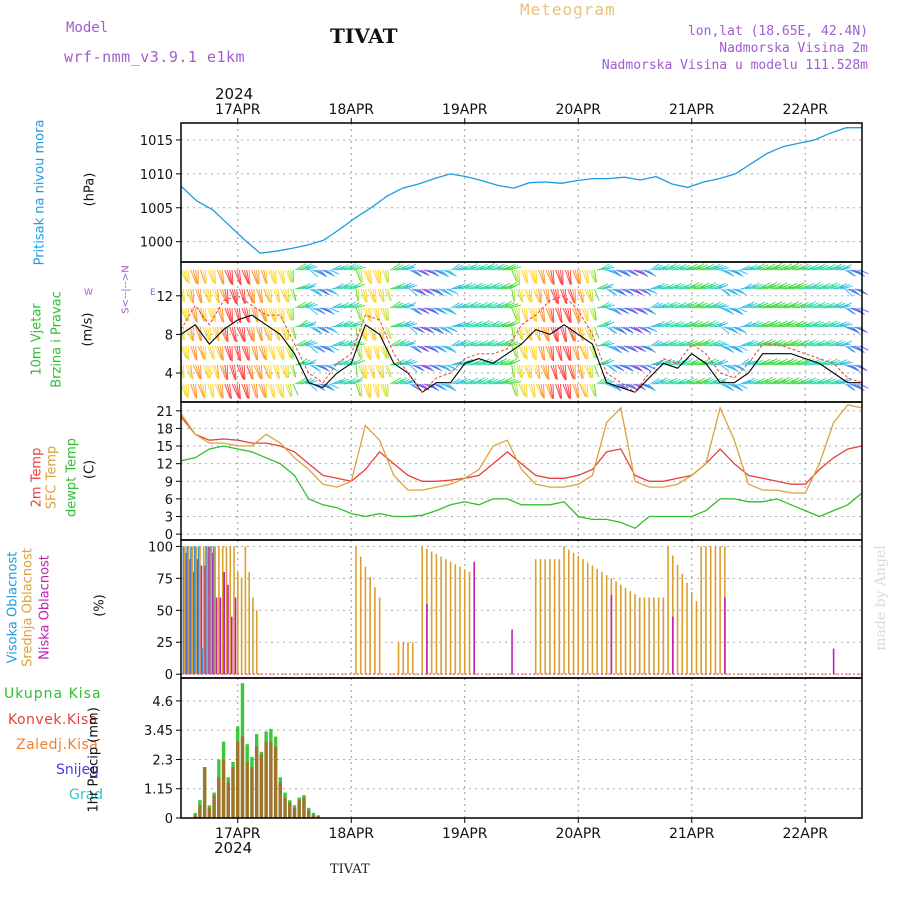  Describe the element at coordinates (169, 500) in the screenshot. I see `y-tick-label: 6` at that location.